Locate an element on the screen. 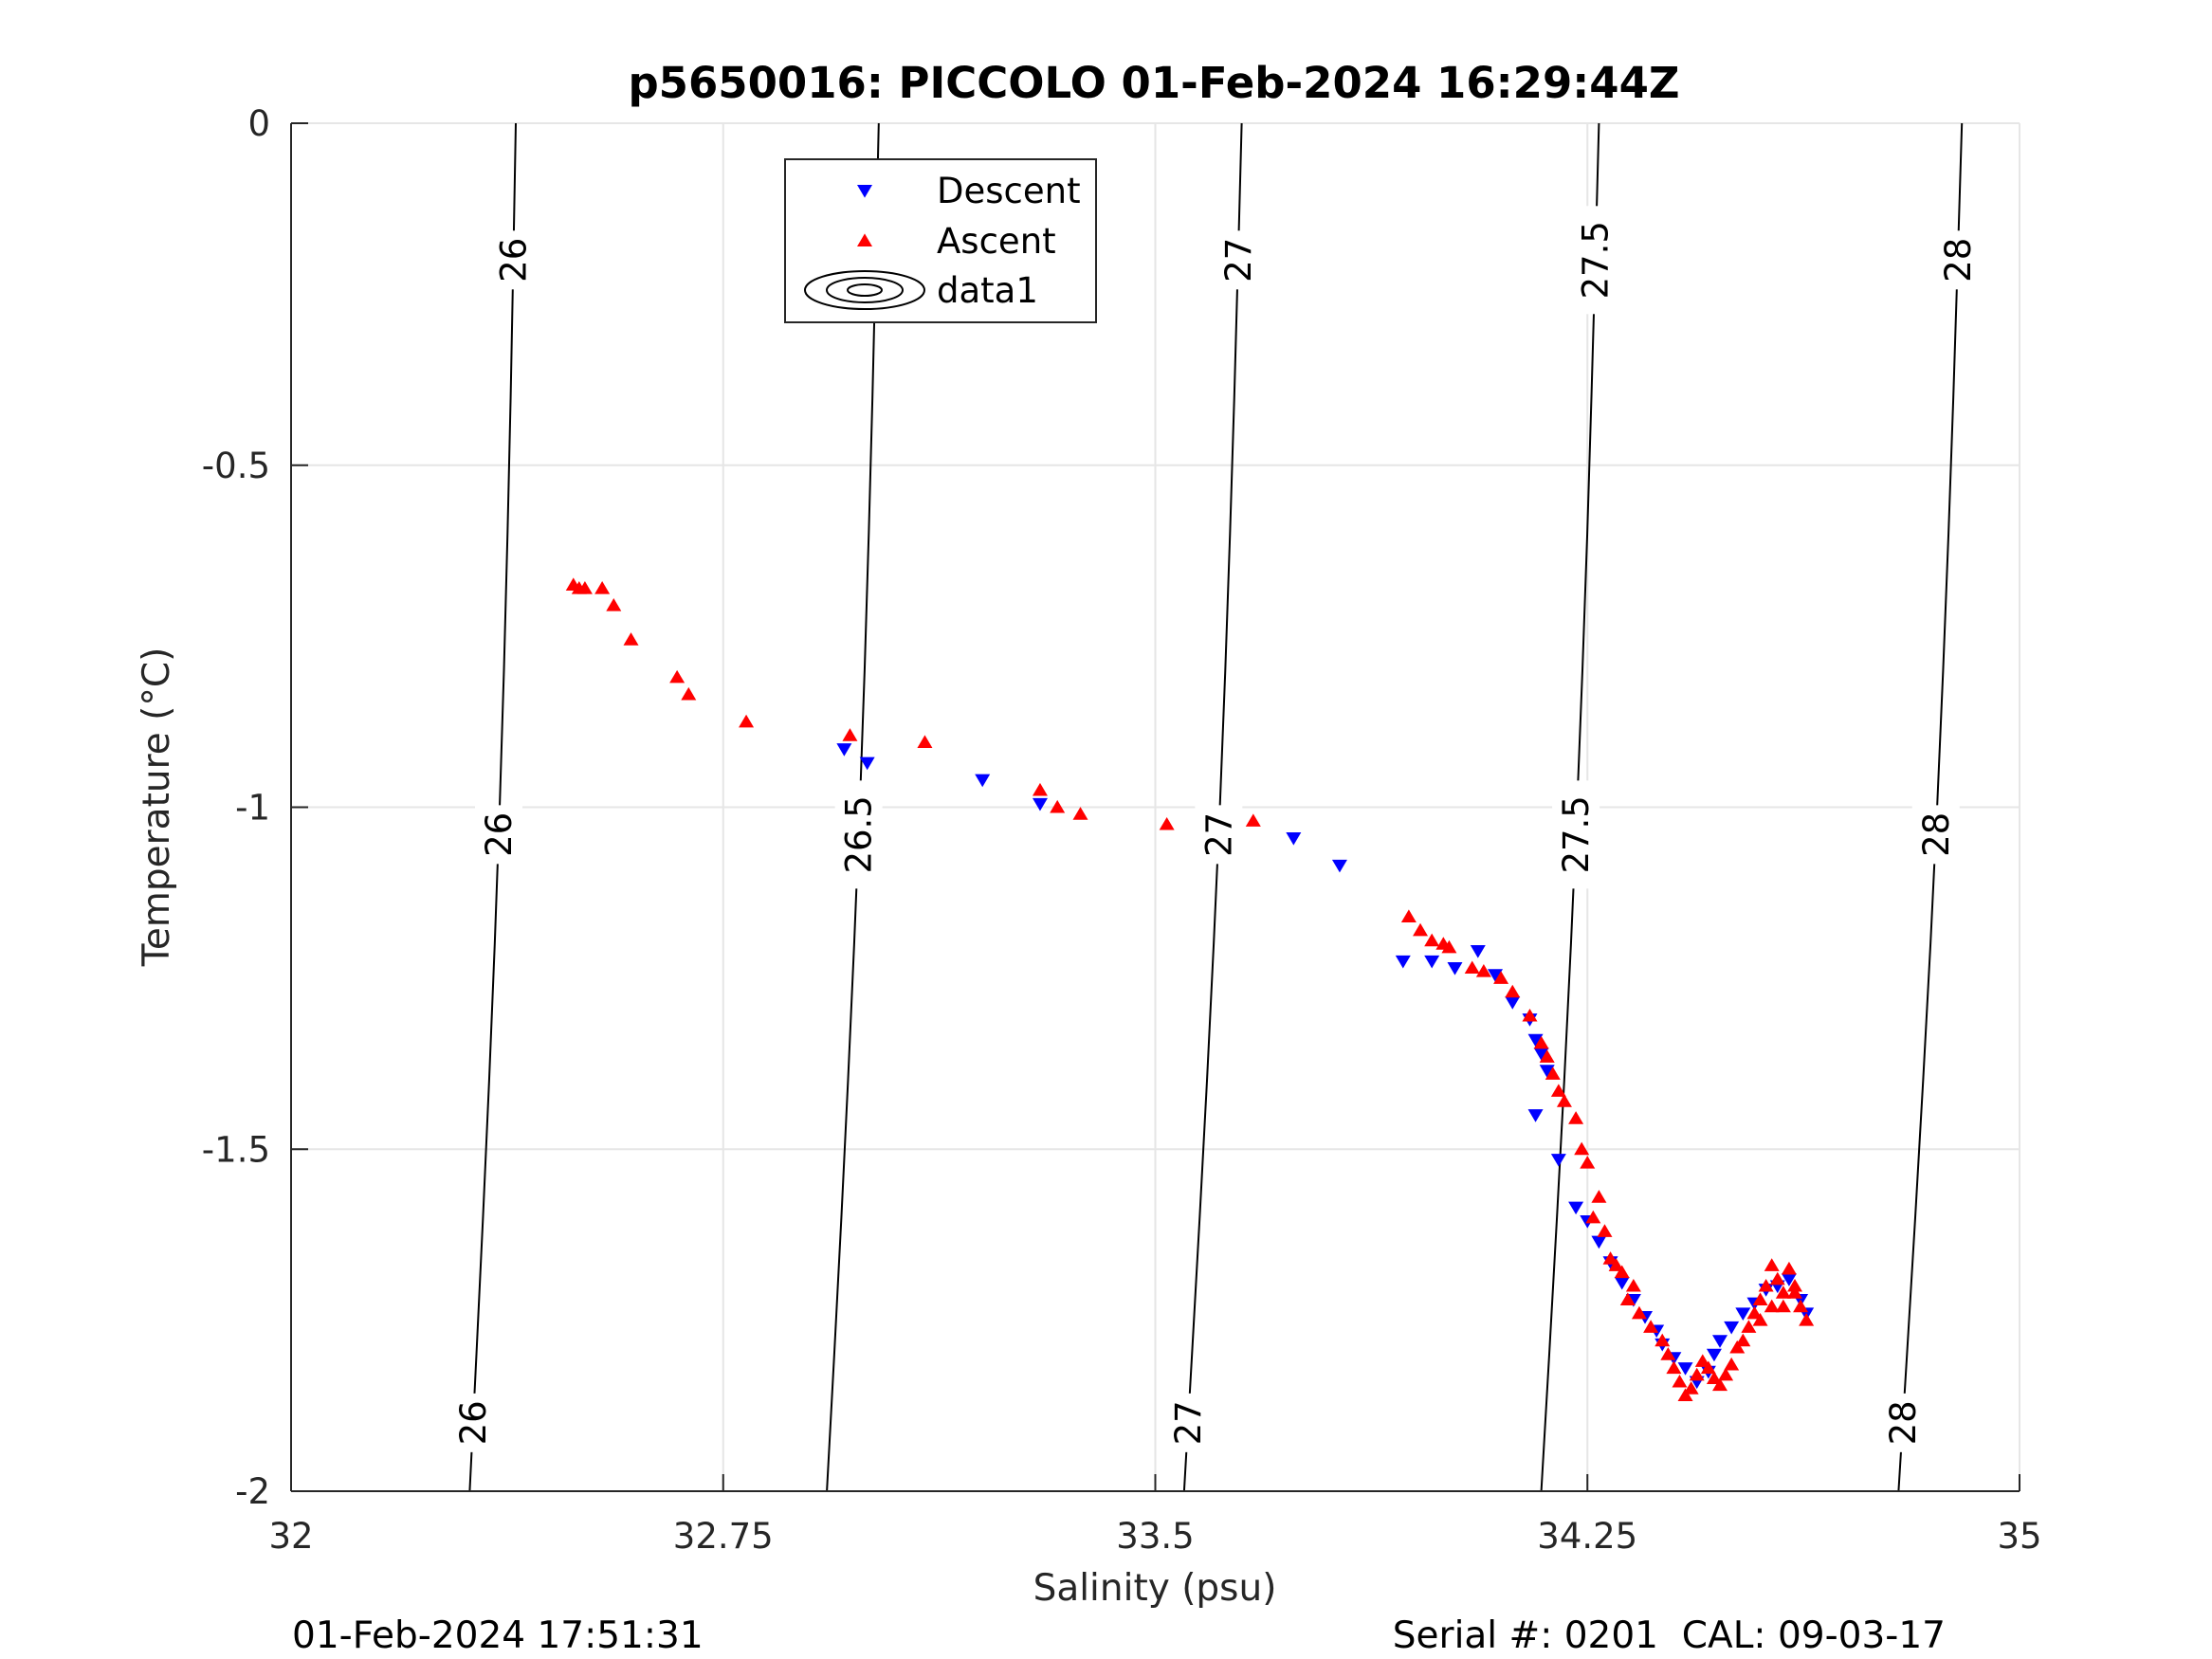 Image resolution: width=2212 pixels, height=1659 pixels. x-tick-label: 35 is located at coordinates (2019, 1536).